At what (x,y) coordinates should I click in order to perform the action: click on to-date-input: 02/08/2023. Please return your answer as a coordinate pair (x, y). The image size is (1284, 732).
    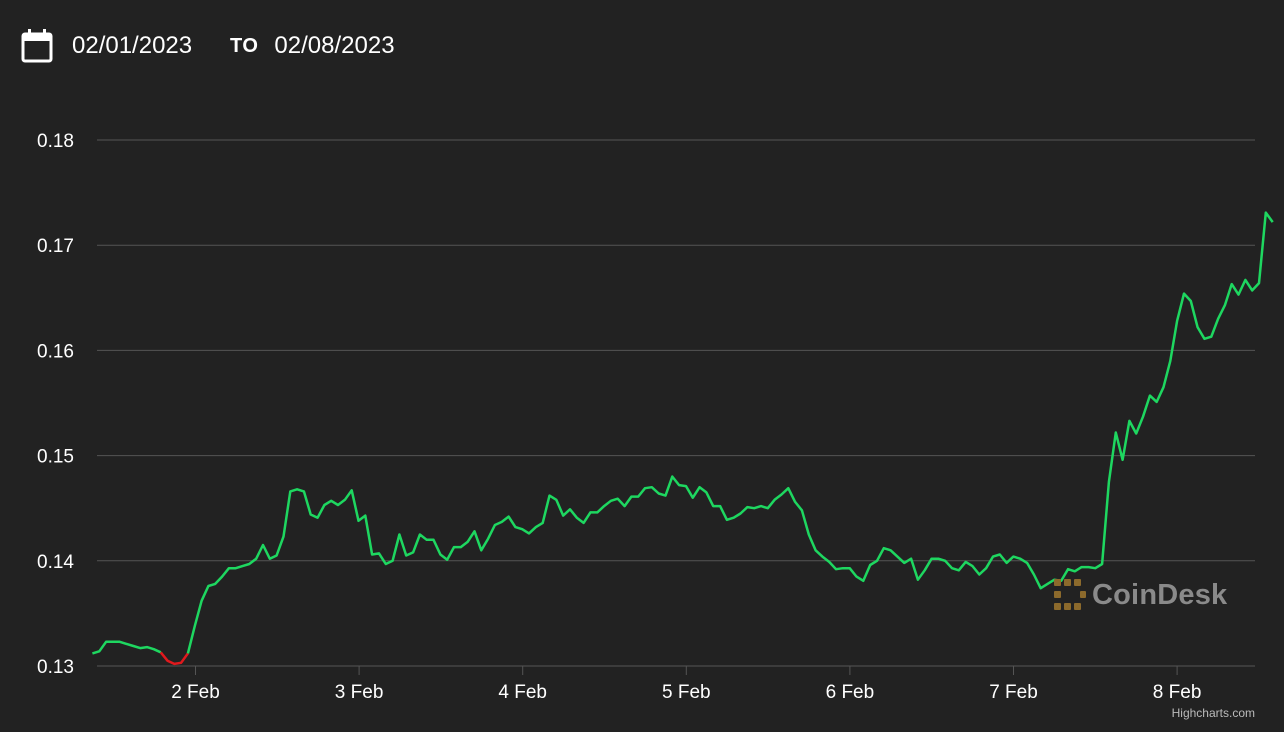
    Looking at the image, I should click on (334, 45).